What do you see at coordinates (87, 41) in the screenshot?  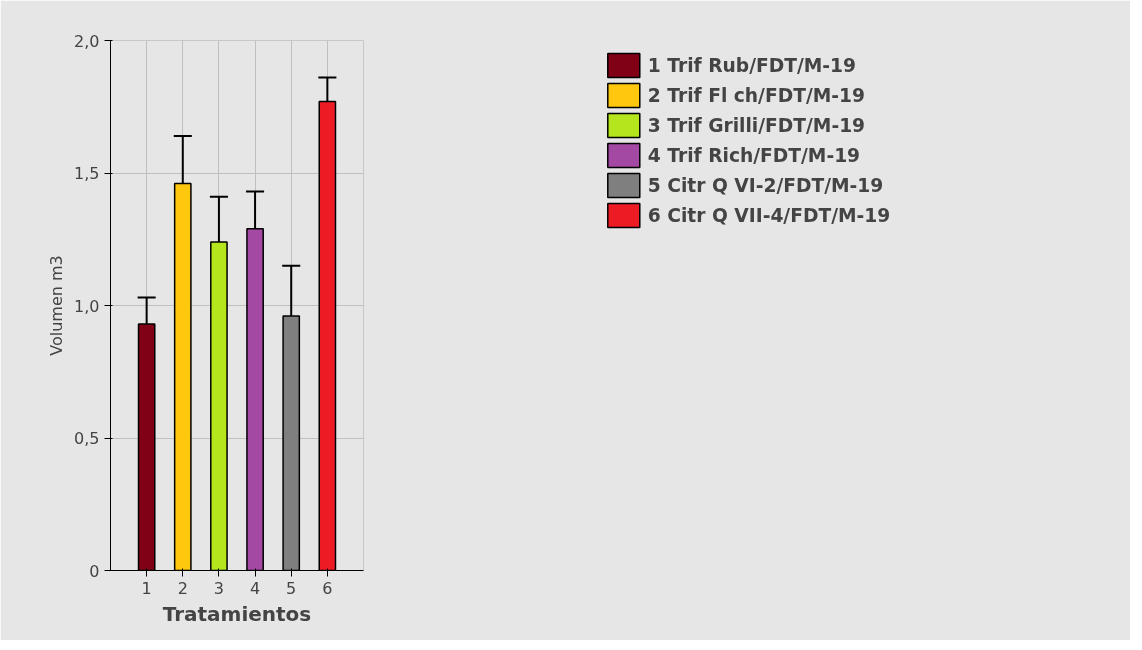 I see `y-tick-label: 2,0` at bounding box center [87, 41].